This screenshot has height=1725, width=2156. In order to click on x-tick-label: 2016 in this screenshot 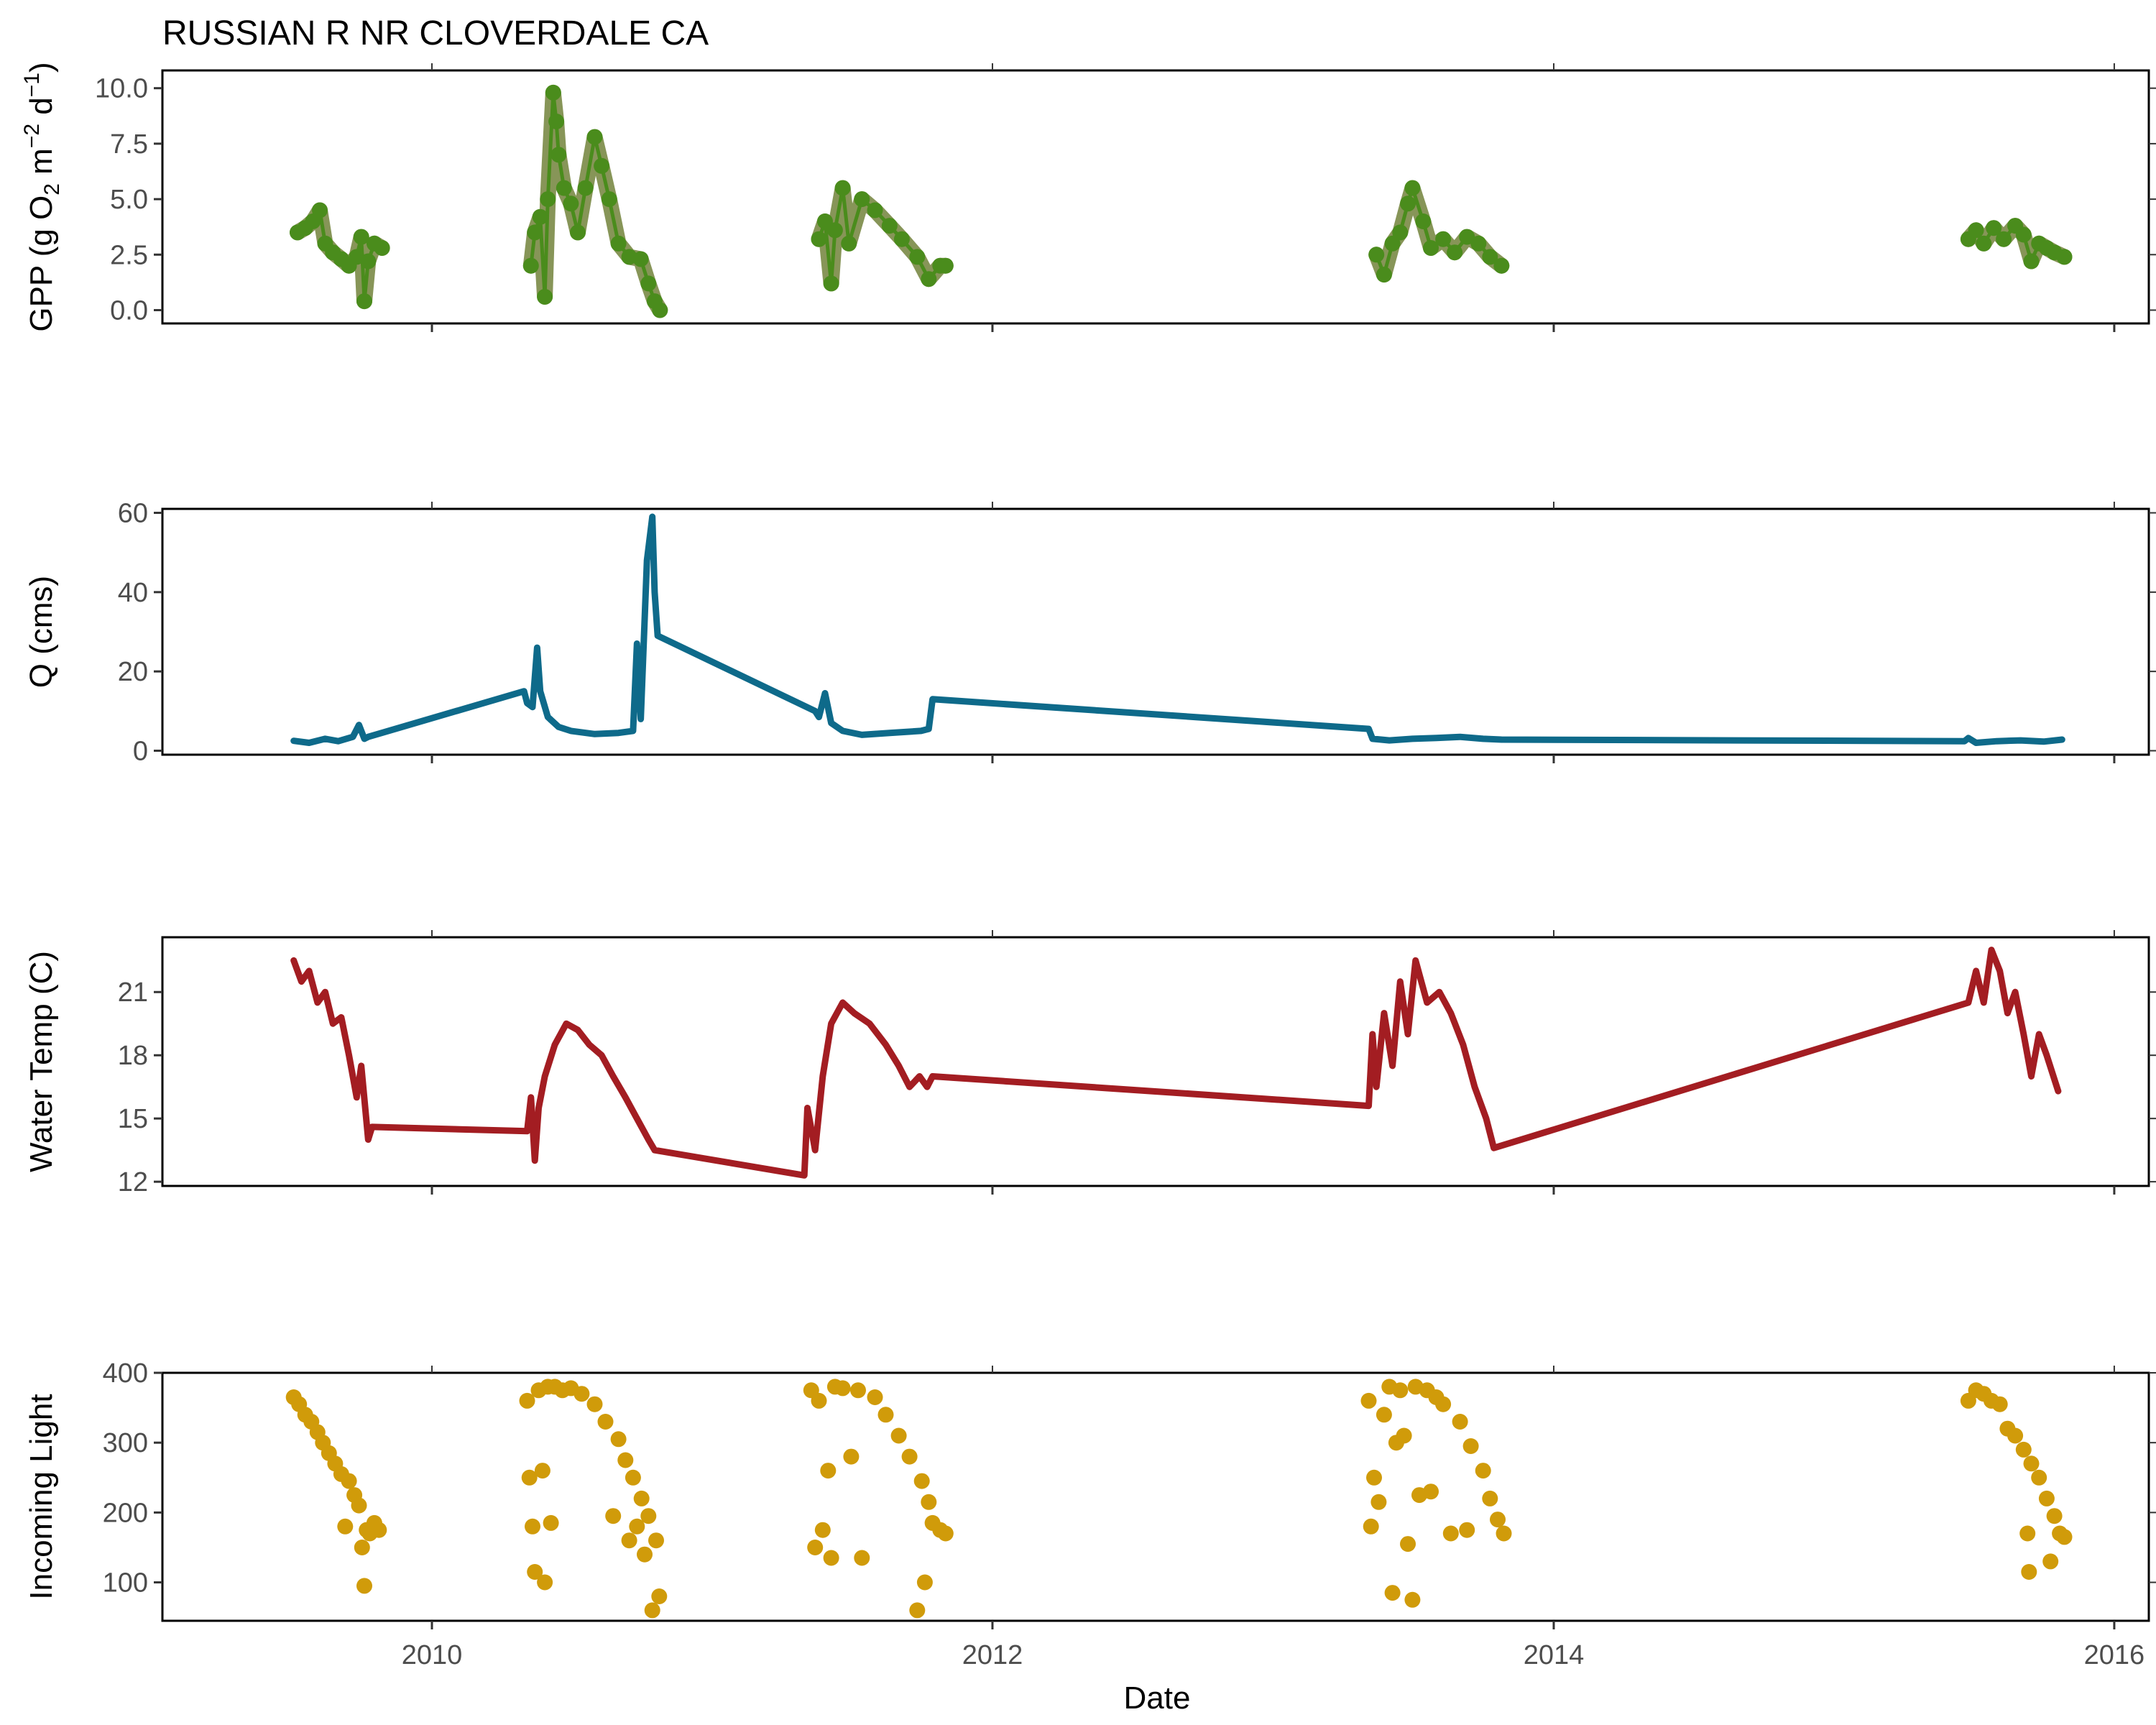, I will do `click(2115, 1655)`.